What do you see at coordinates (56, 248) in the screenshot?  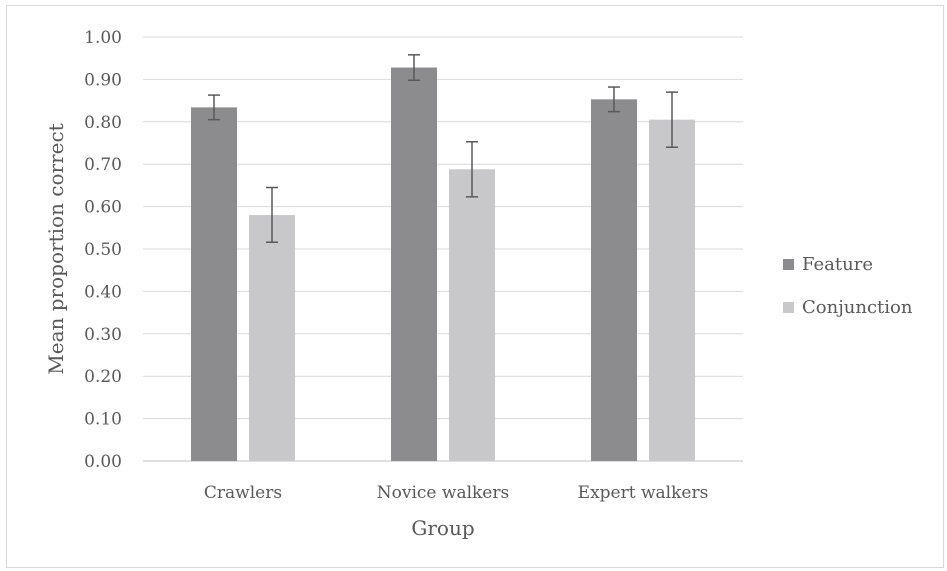 I see `y-axis-title: Mean proportion correct` at bounding box center [56, 248].